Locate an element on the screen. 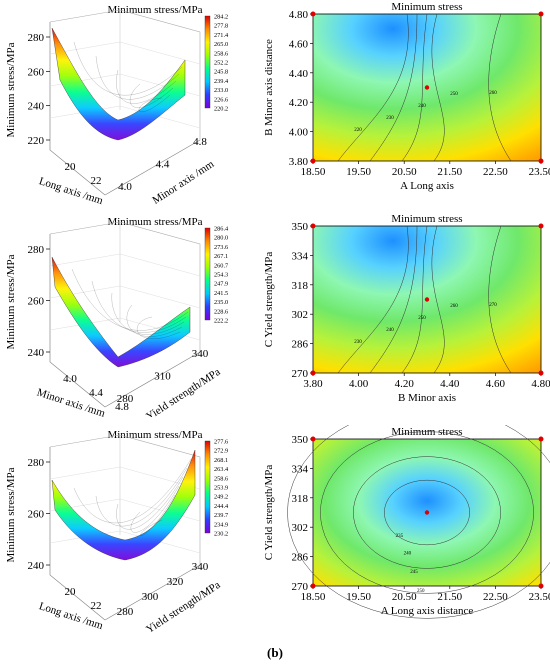  colorbar-label: 260.7 is located at coordinates (221, 265).